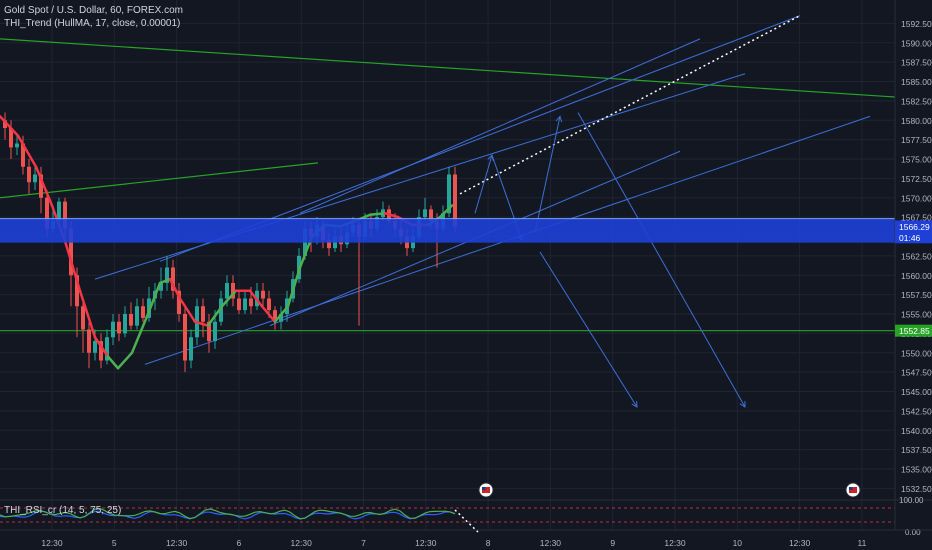 This screenshot has width=932, height=550. Describe the element at coordinates (228, 513) in the screenshot. I see `rsi-signal-line` at that location.